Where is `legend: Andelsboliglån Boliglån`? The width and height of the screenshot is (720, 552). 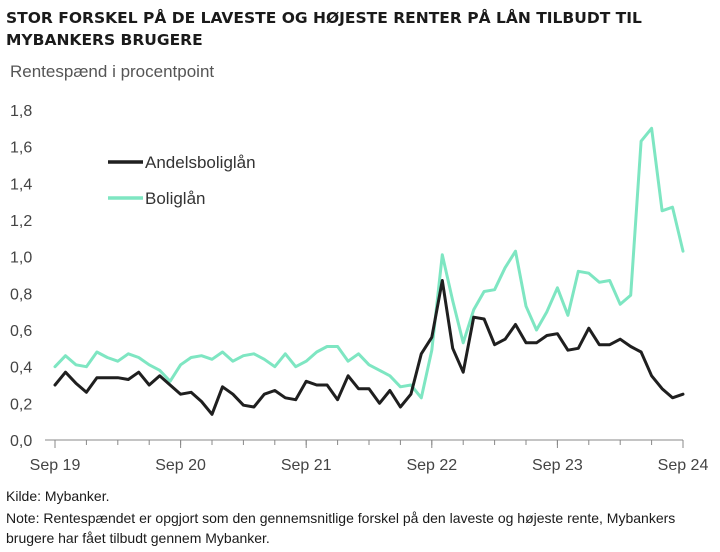 legend: Andelsboliglån Boliglån is located at coordinates (182, 180).